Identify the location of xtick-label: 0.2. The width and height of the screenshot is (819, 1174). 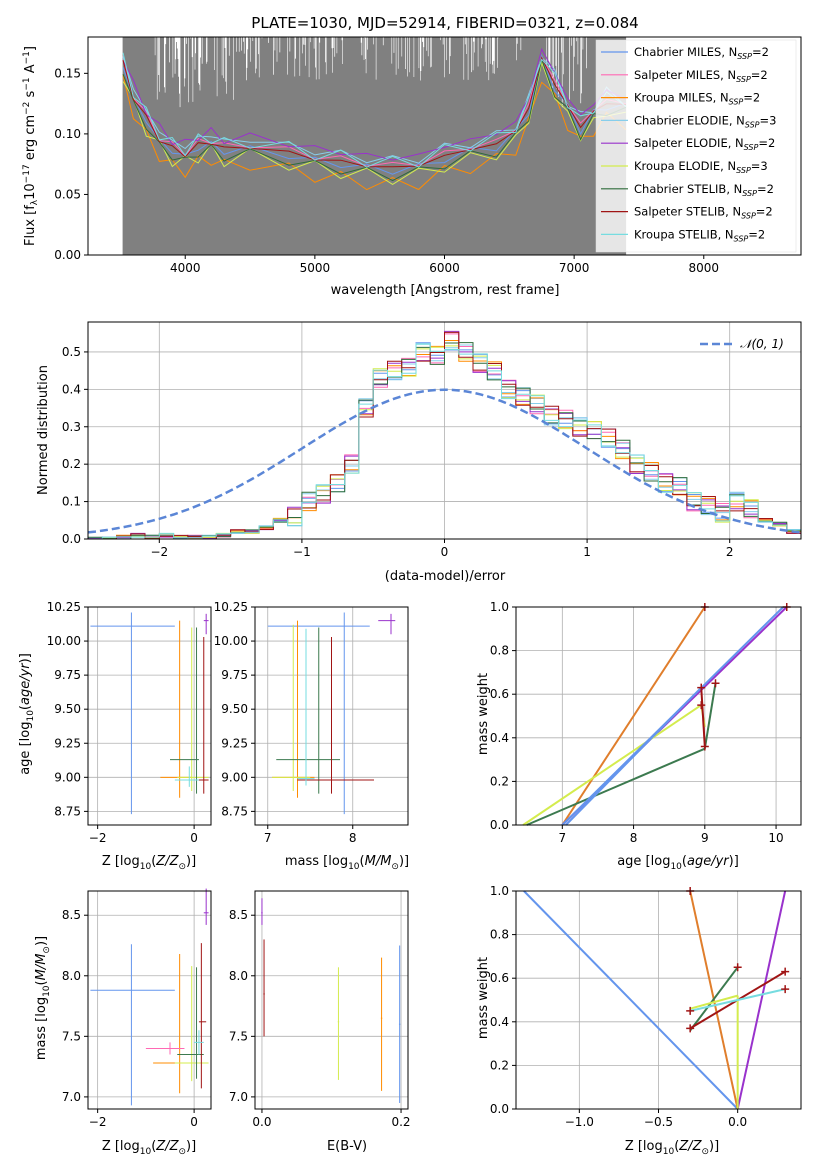
(400, 1122).